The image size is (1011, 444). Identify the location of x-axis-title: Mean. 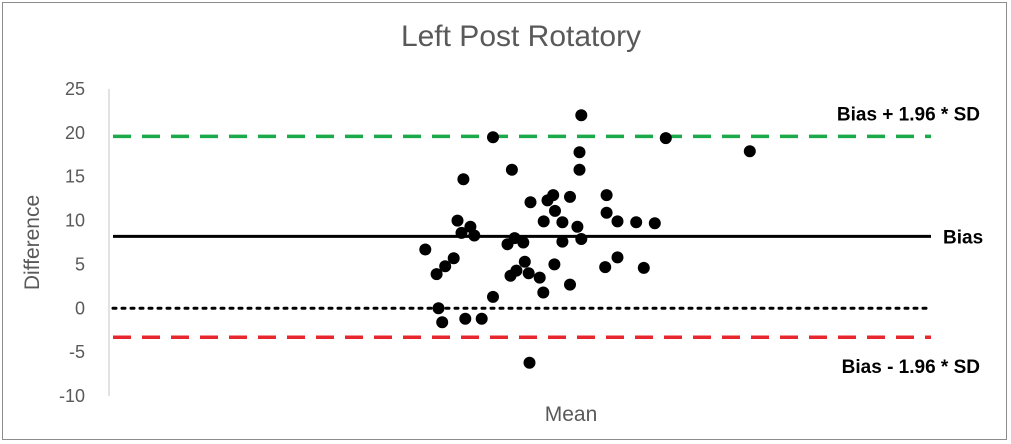
(571, 414).